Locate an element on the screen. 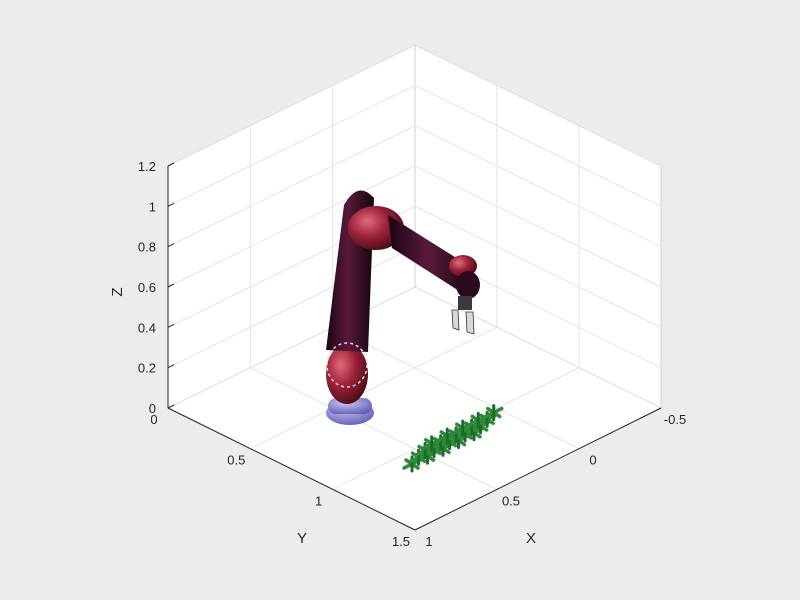 This screenshot has height=600, width=800. gripper-finger-right is located at coordinates (470, 323).